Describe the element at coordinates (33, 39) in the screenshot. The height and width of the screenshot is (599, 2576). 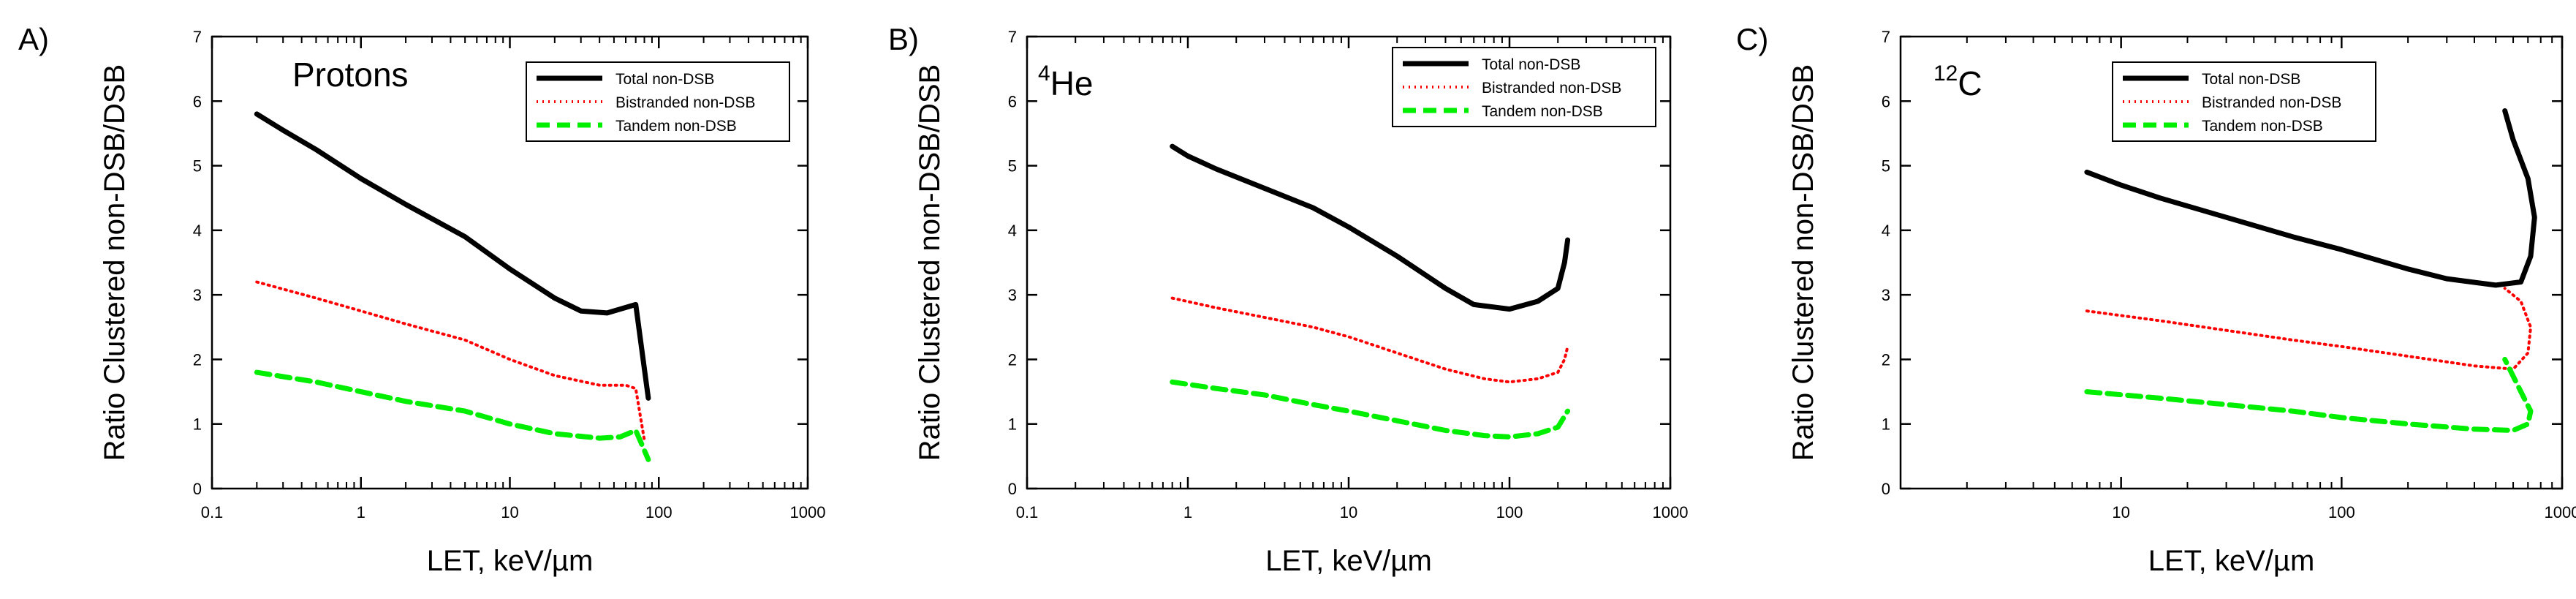
I see `panel-label: A)` at that location.